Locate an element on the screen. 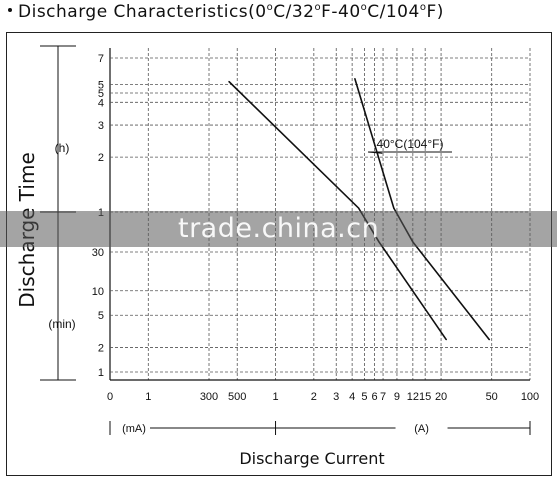 This screenshot has height=482, width=557. x-tick-label: 0 is located at coordinates (110, 397).